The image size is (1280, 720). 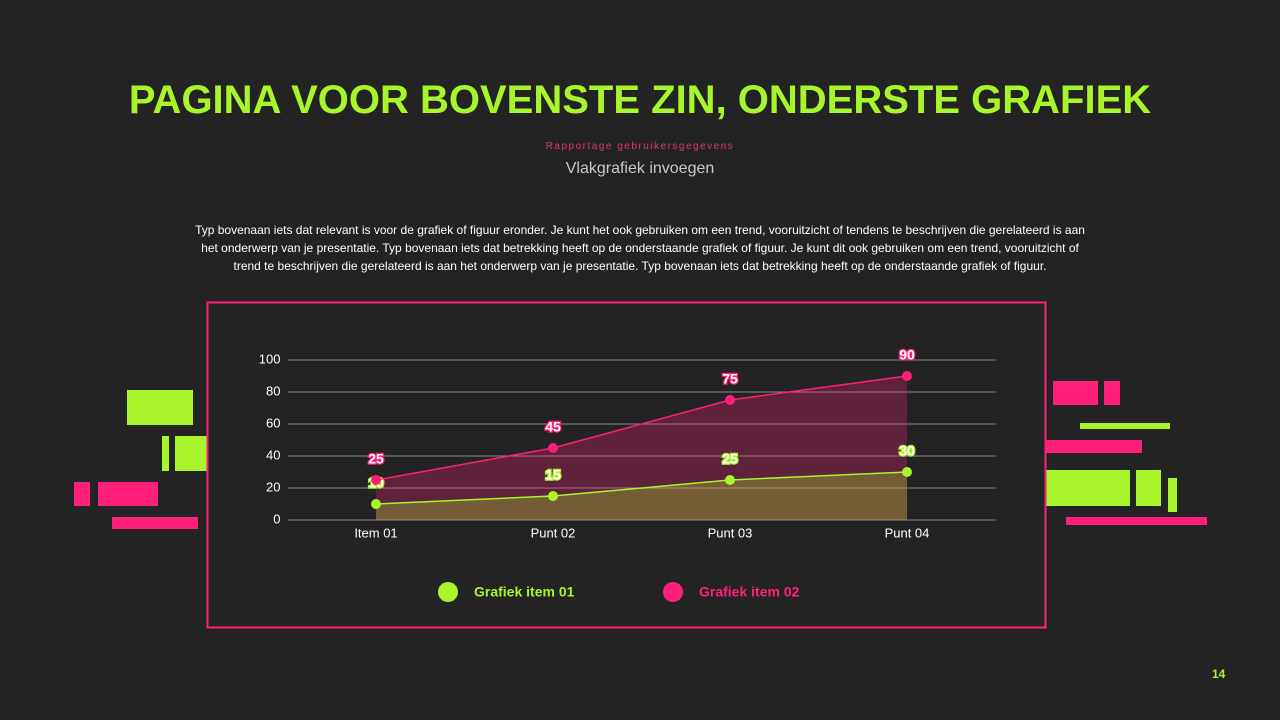 I want to click on data-label: 45, so click(x=553, y=427).